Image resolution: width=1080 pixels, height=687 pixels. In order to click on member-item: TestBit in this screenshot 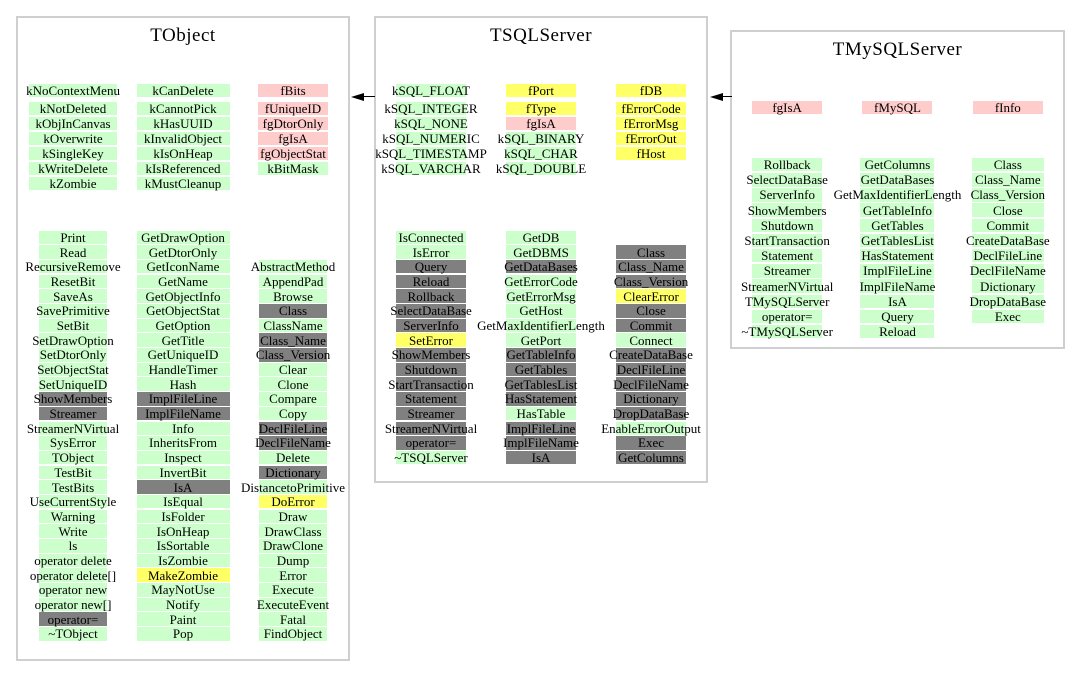, I will do `click(73, 472)`.